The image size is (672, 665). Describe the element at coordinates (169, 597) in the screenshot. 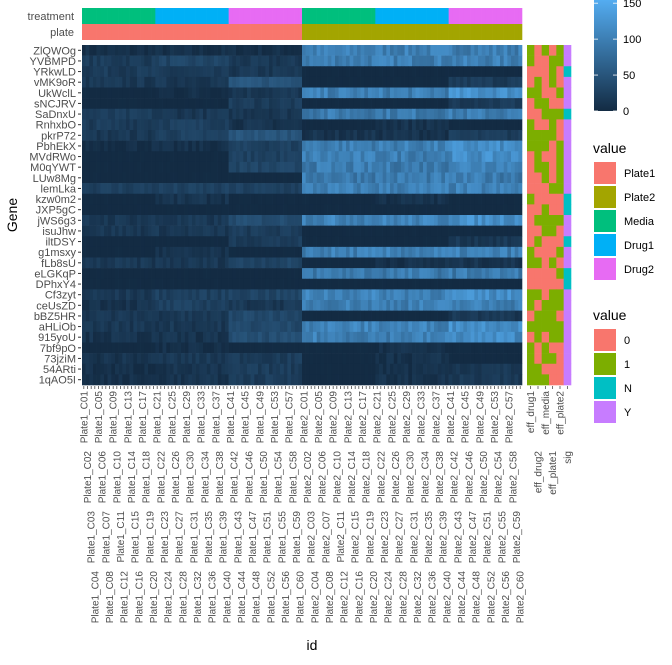

I see `id-label: Plate1_C24` at that location.